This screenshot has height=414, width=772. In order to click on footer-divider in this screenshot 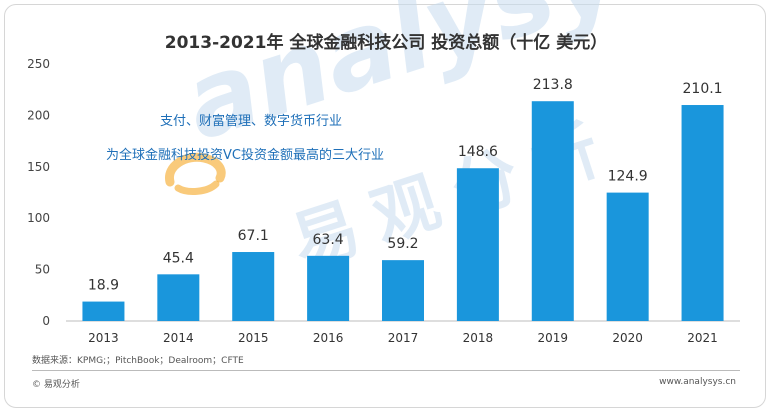, I will do `click(386, 370)`.